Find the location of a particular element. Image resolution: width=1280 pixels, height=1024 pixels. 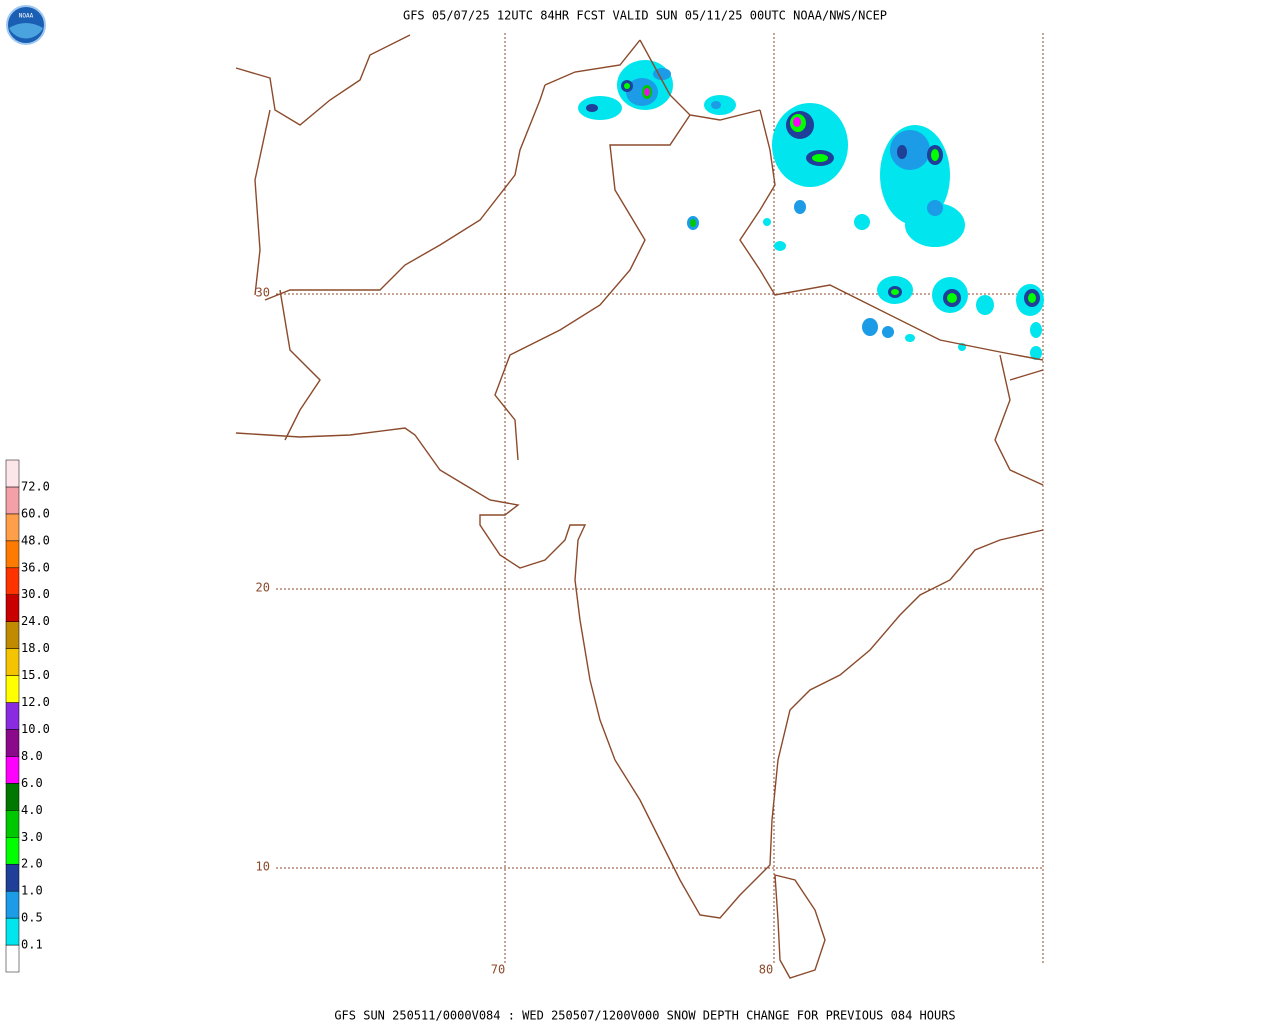

lat-label: 20 is located at coordinates (263, 588).